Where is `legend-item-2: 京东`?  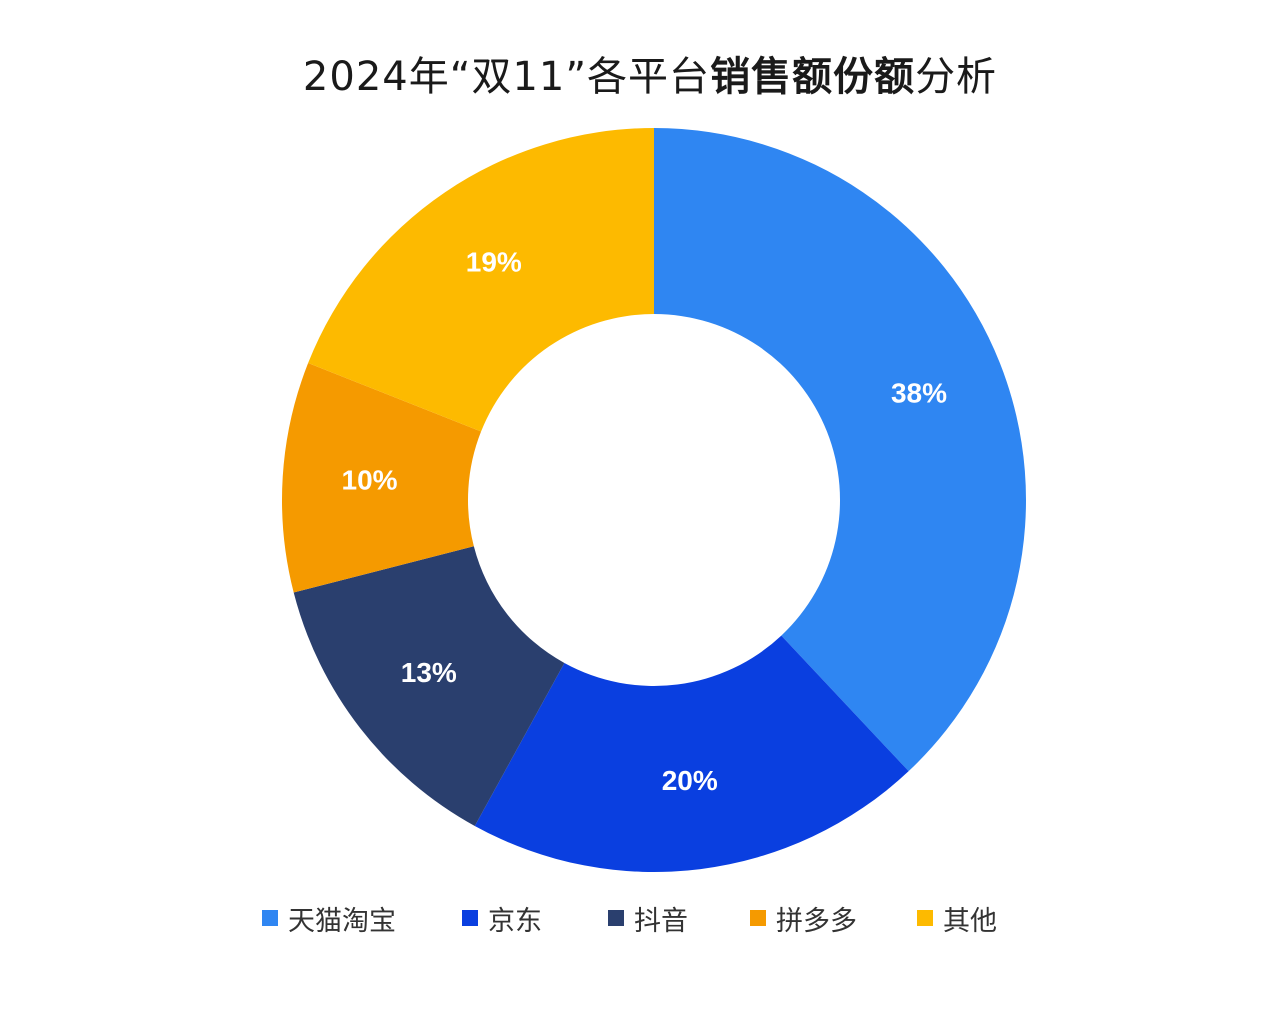 legend-item-2: 京东 is located at coordinates (502, 918).